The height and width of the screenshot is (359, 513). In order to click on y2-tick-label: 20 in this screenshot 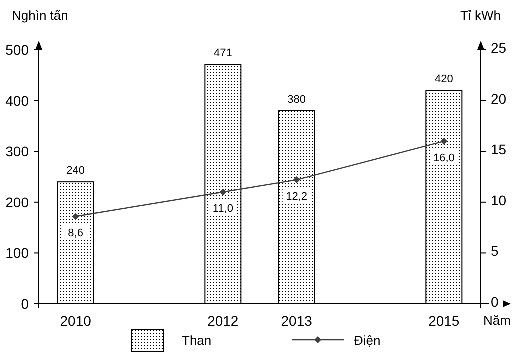, I will do `click(499, 98)`.